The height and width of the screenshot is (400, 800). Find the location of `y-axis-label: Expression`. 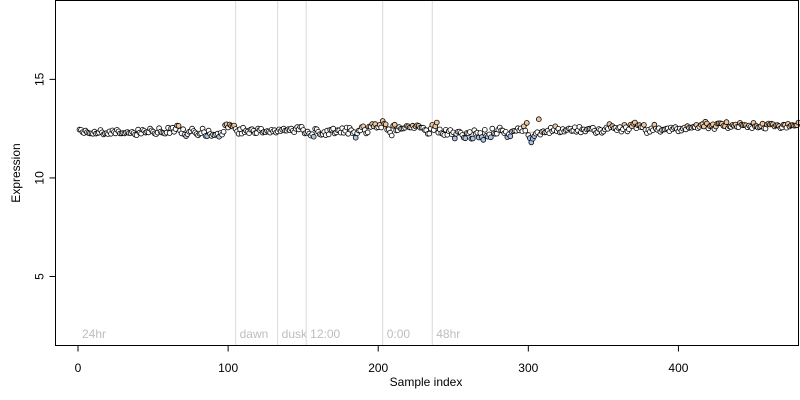

y-axis-label: Expression is located at coordinates (16, 172).